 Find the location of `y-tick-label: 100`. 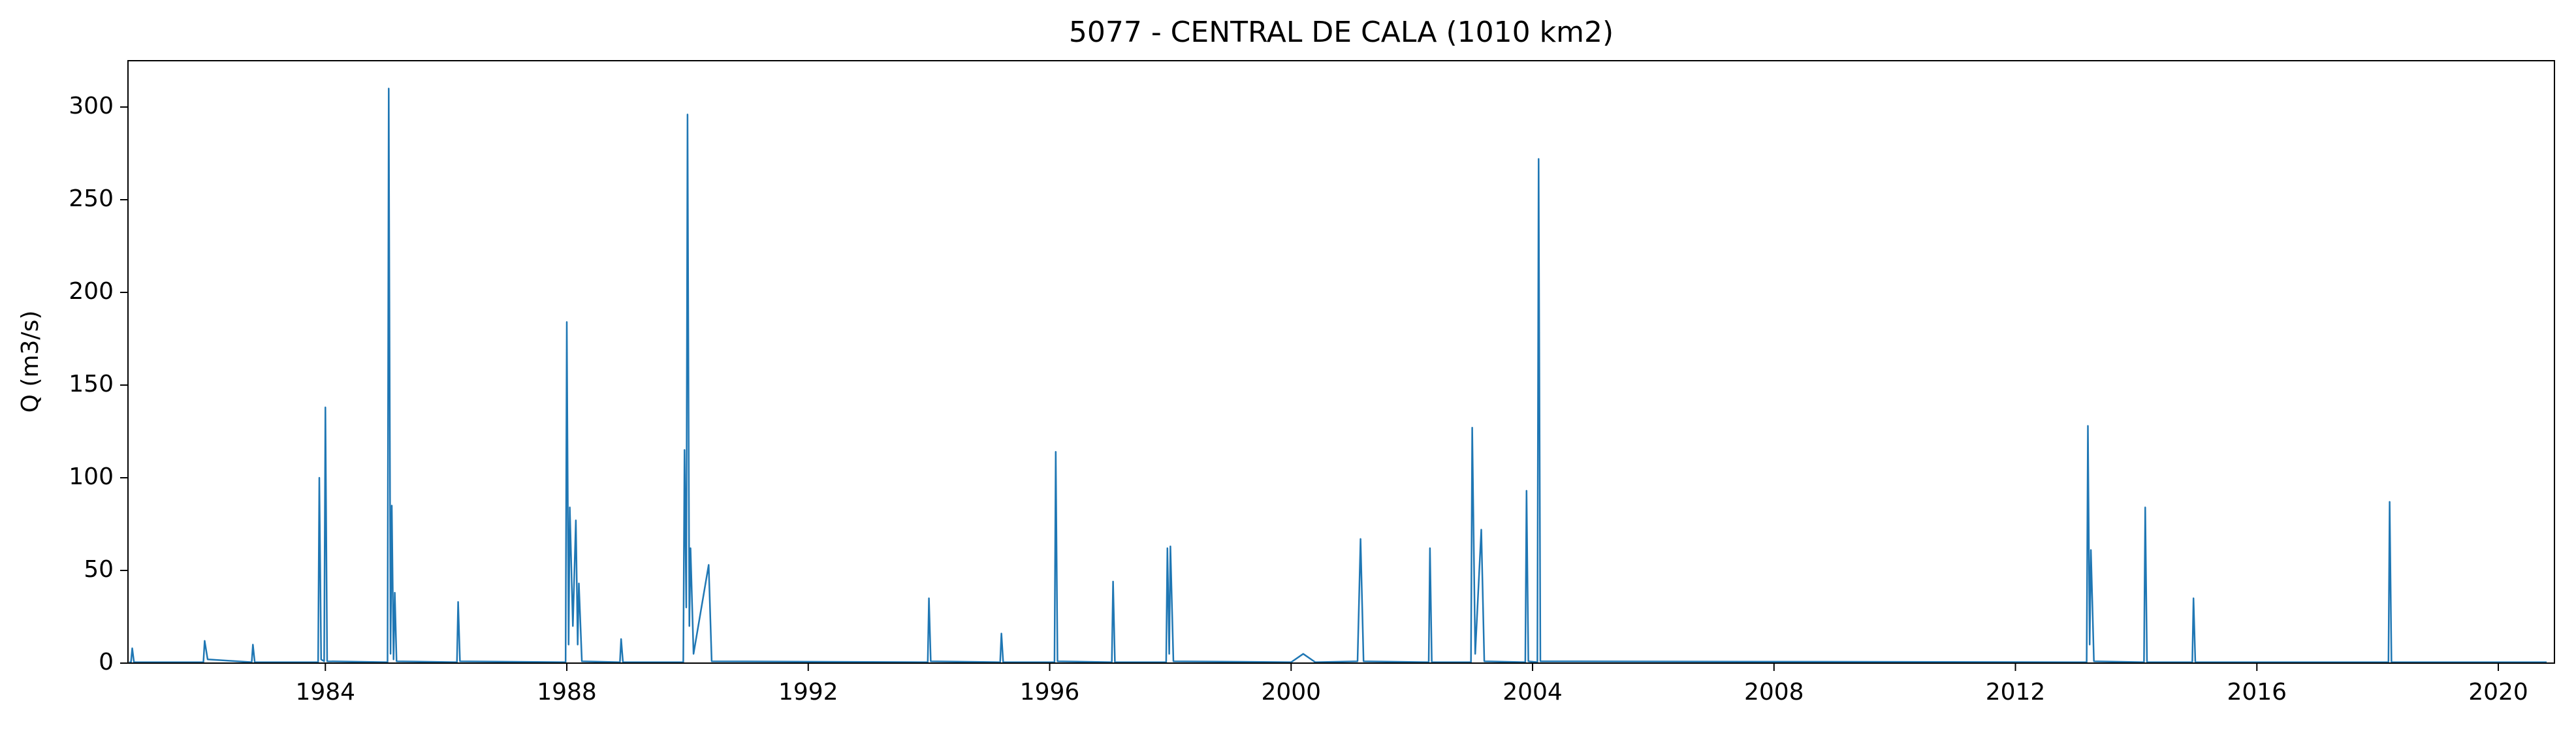

y-tick-label: 100 is located at coordinates (92, 476).